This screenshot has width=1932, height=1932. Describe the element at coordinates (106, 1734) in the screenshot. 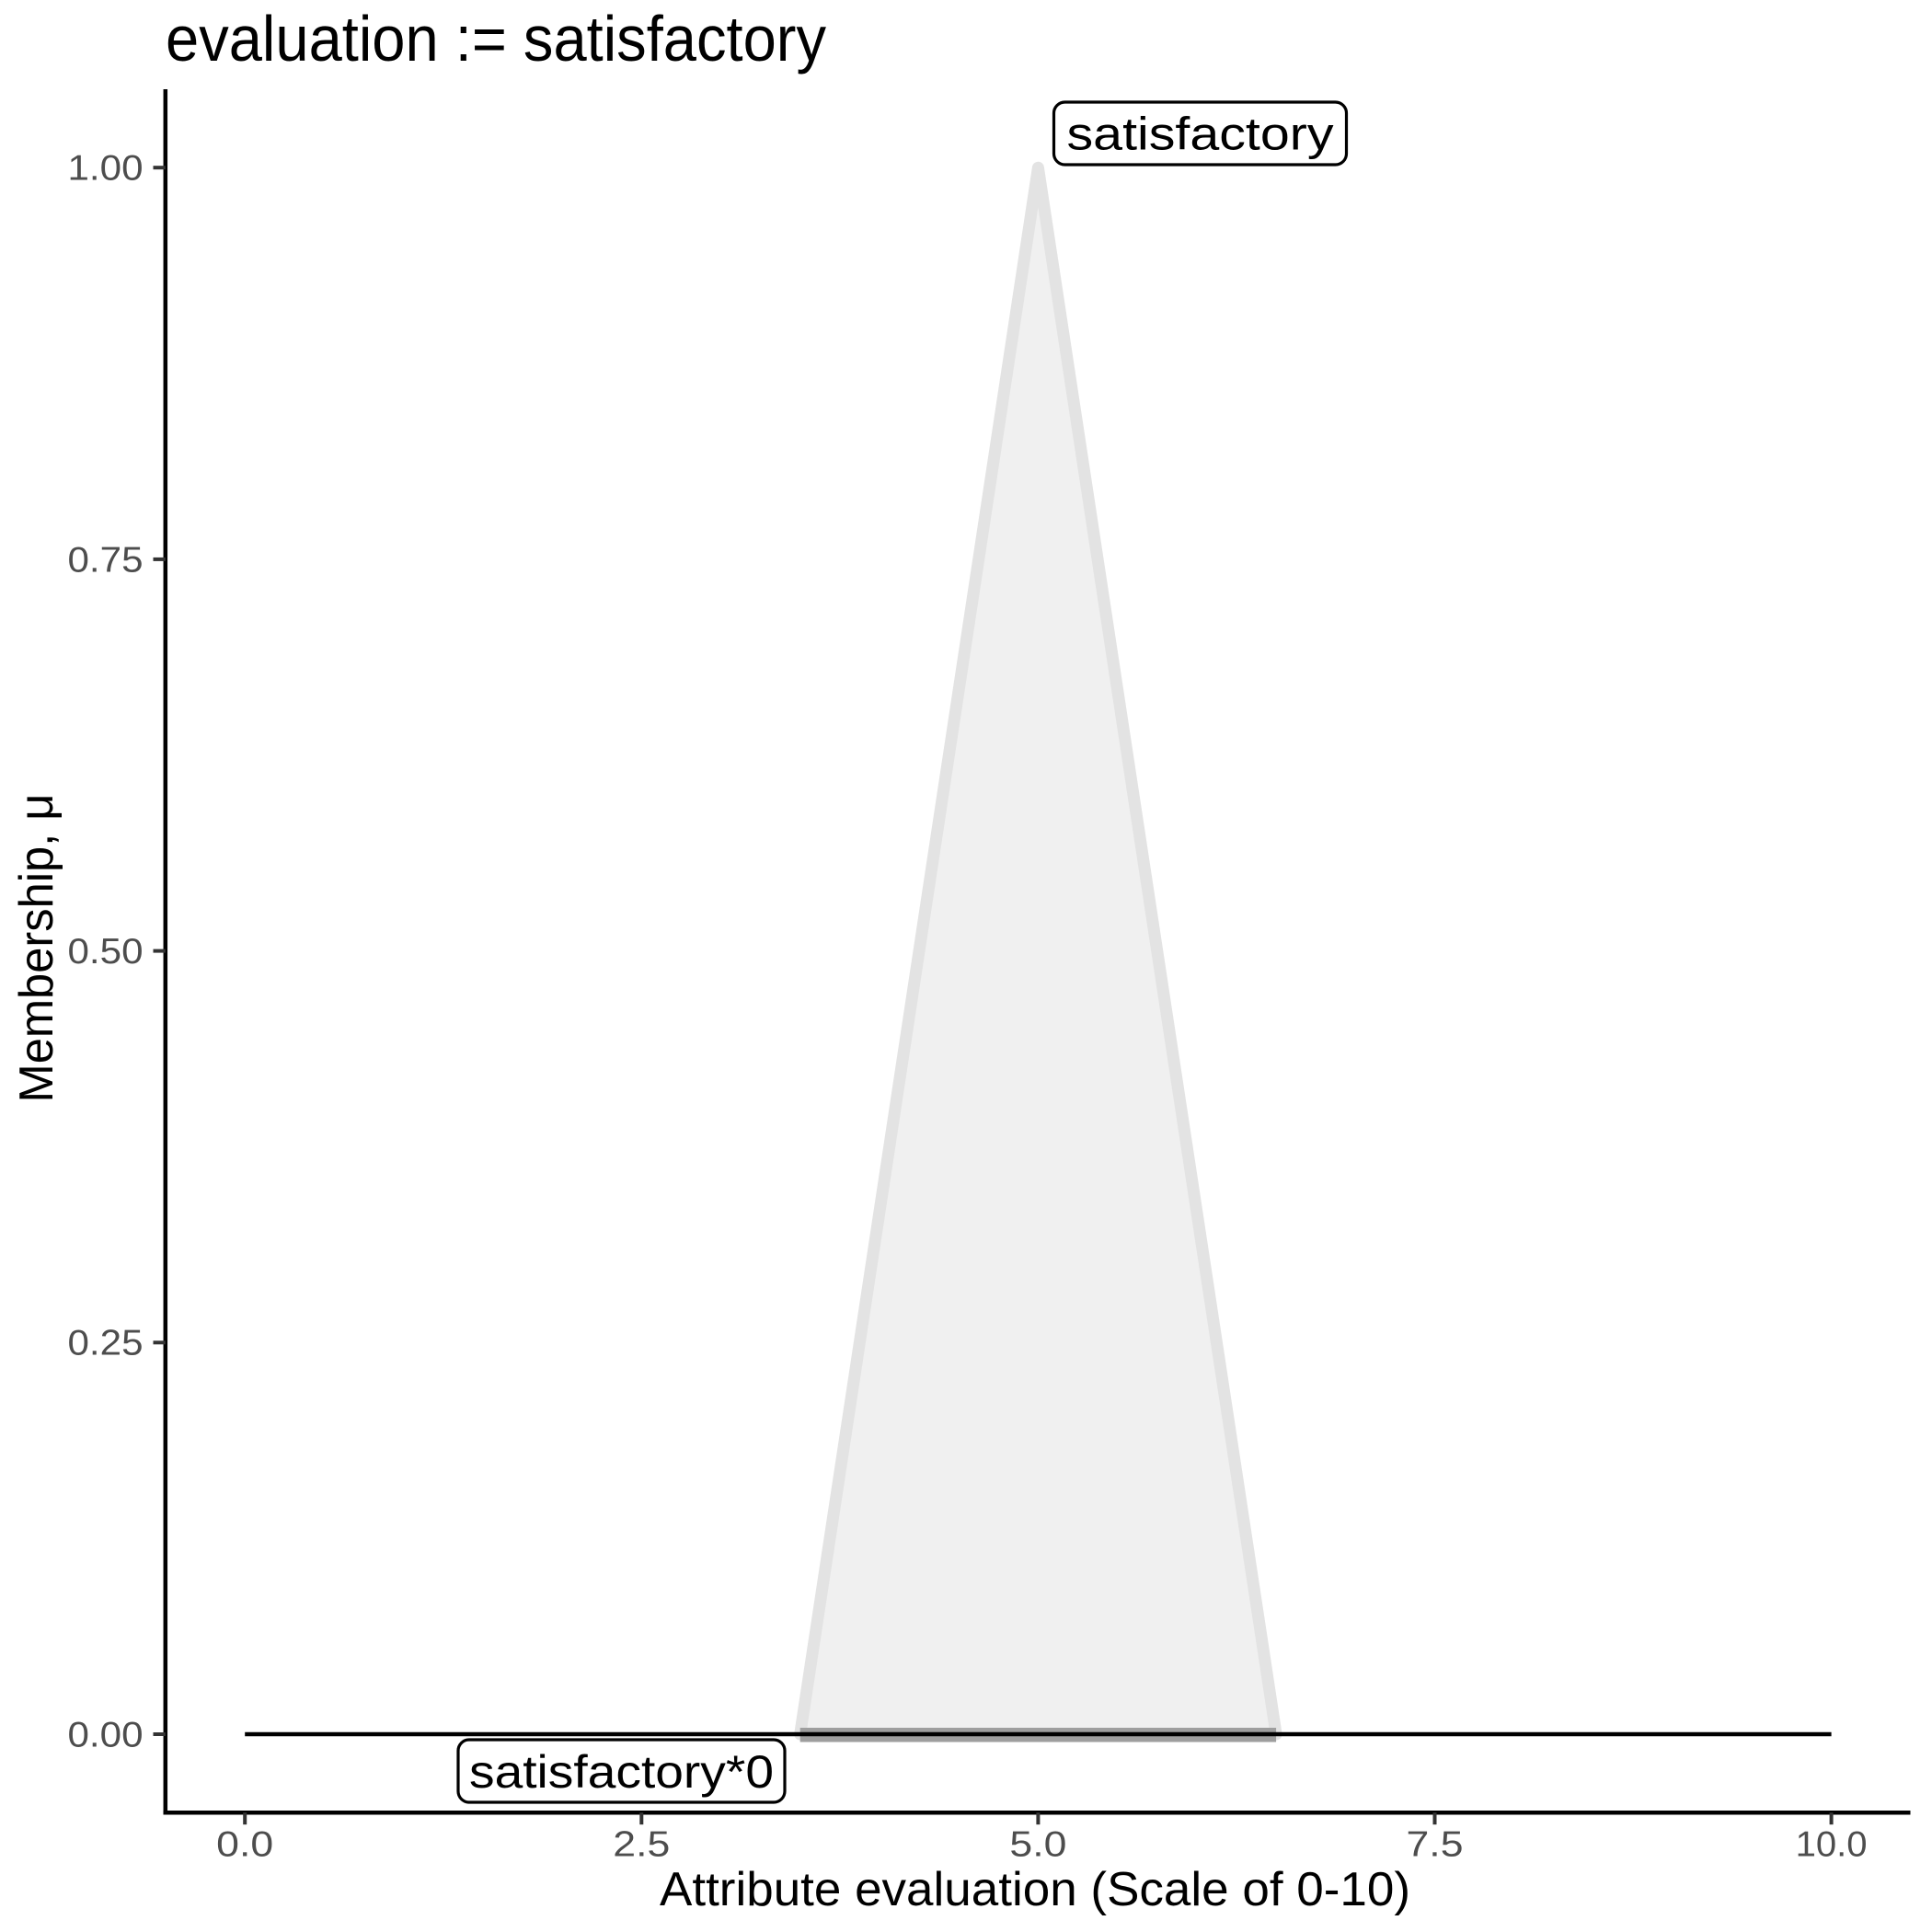

I see `svg-text: 0.00` at that location.